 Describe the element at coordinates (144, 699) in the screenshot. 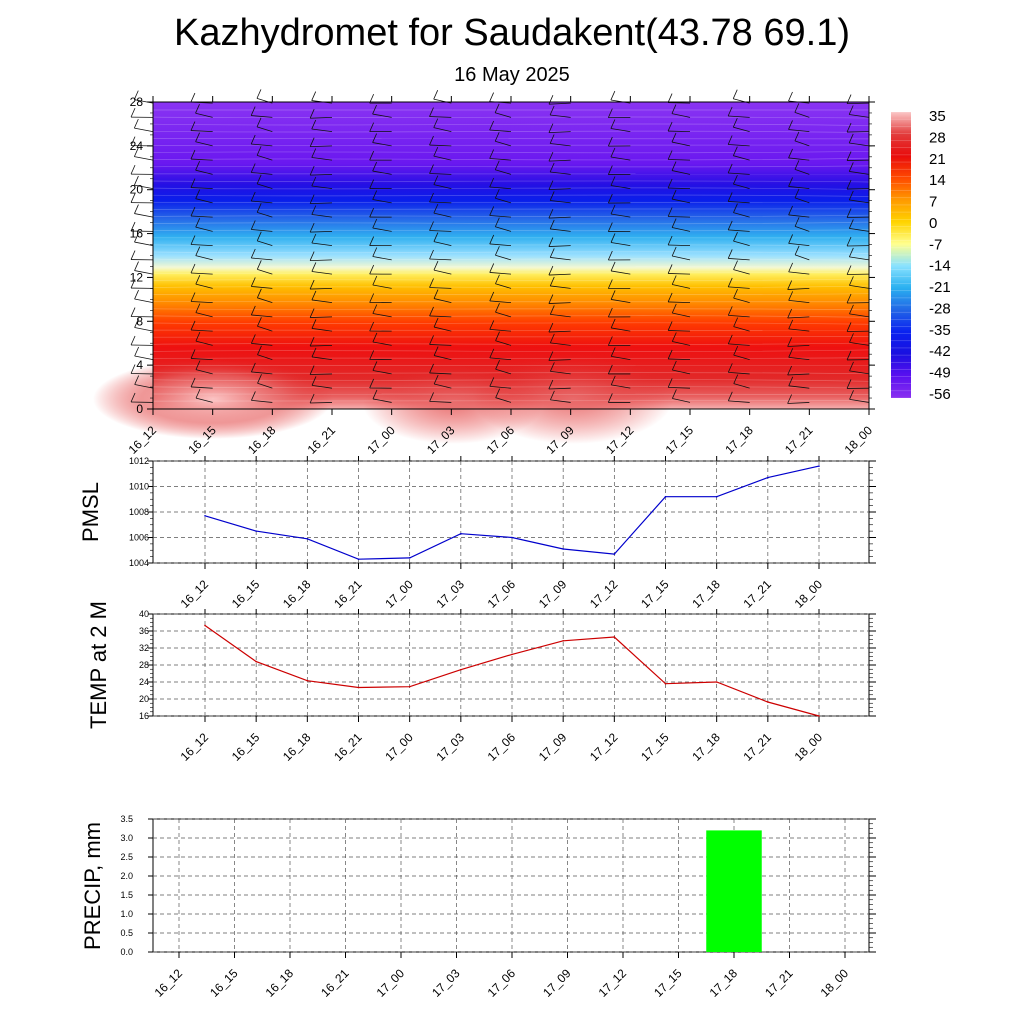

I see `y-tick-label: 20` at that location.